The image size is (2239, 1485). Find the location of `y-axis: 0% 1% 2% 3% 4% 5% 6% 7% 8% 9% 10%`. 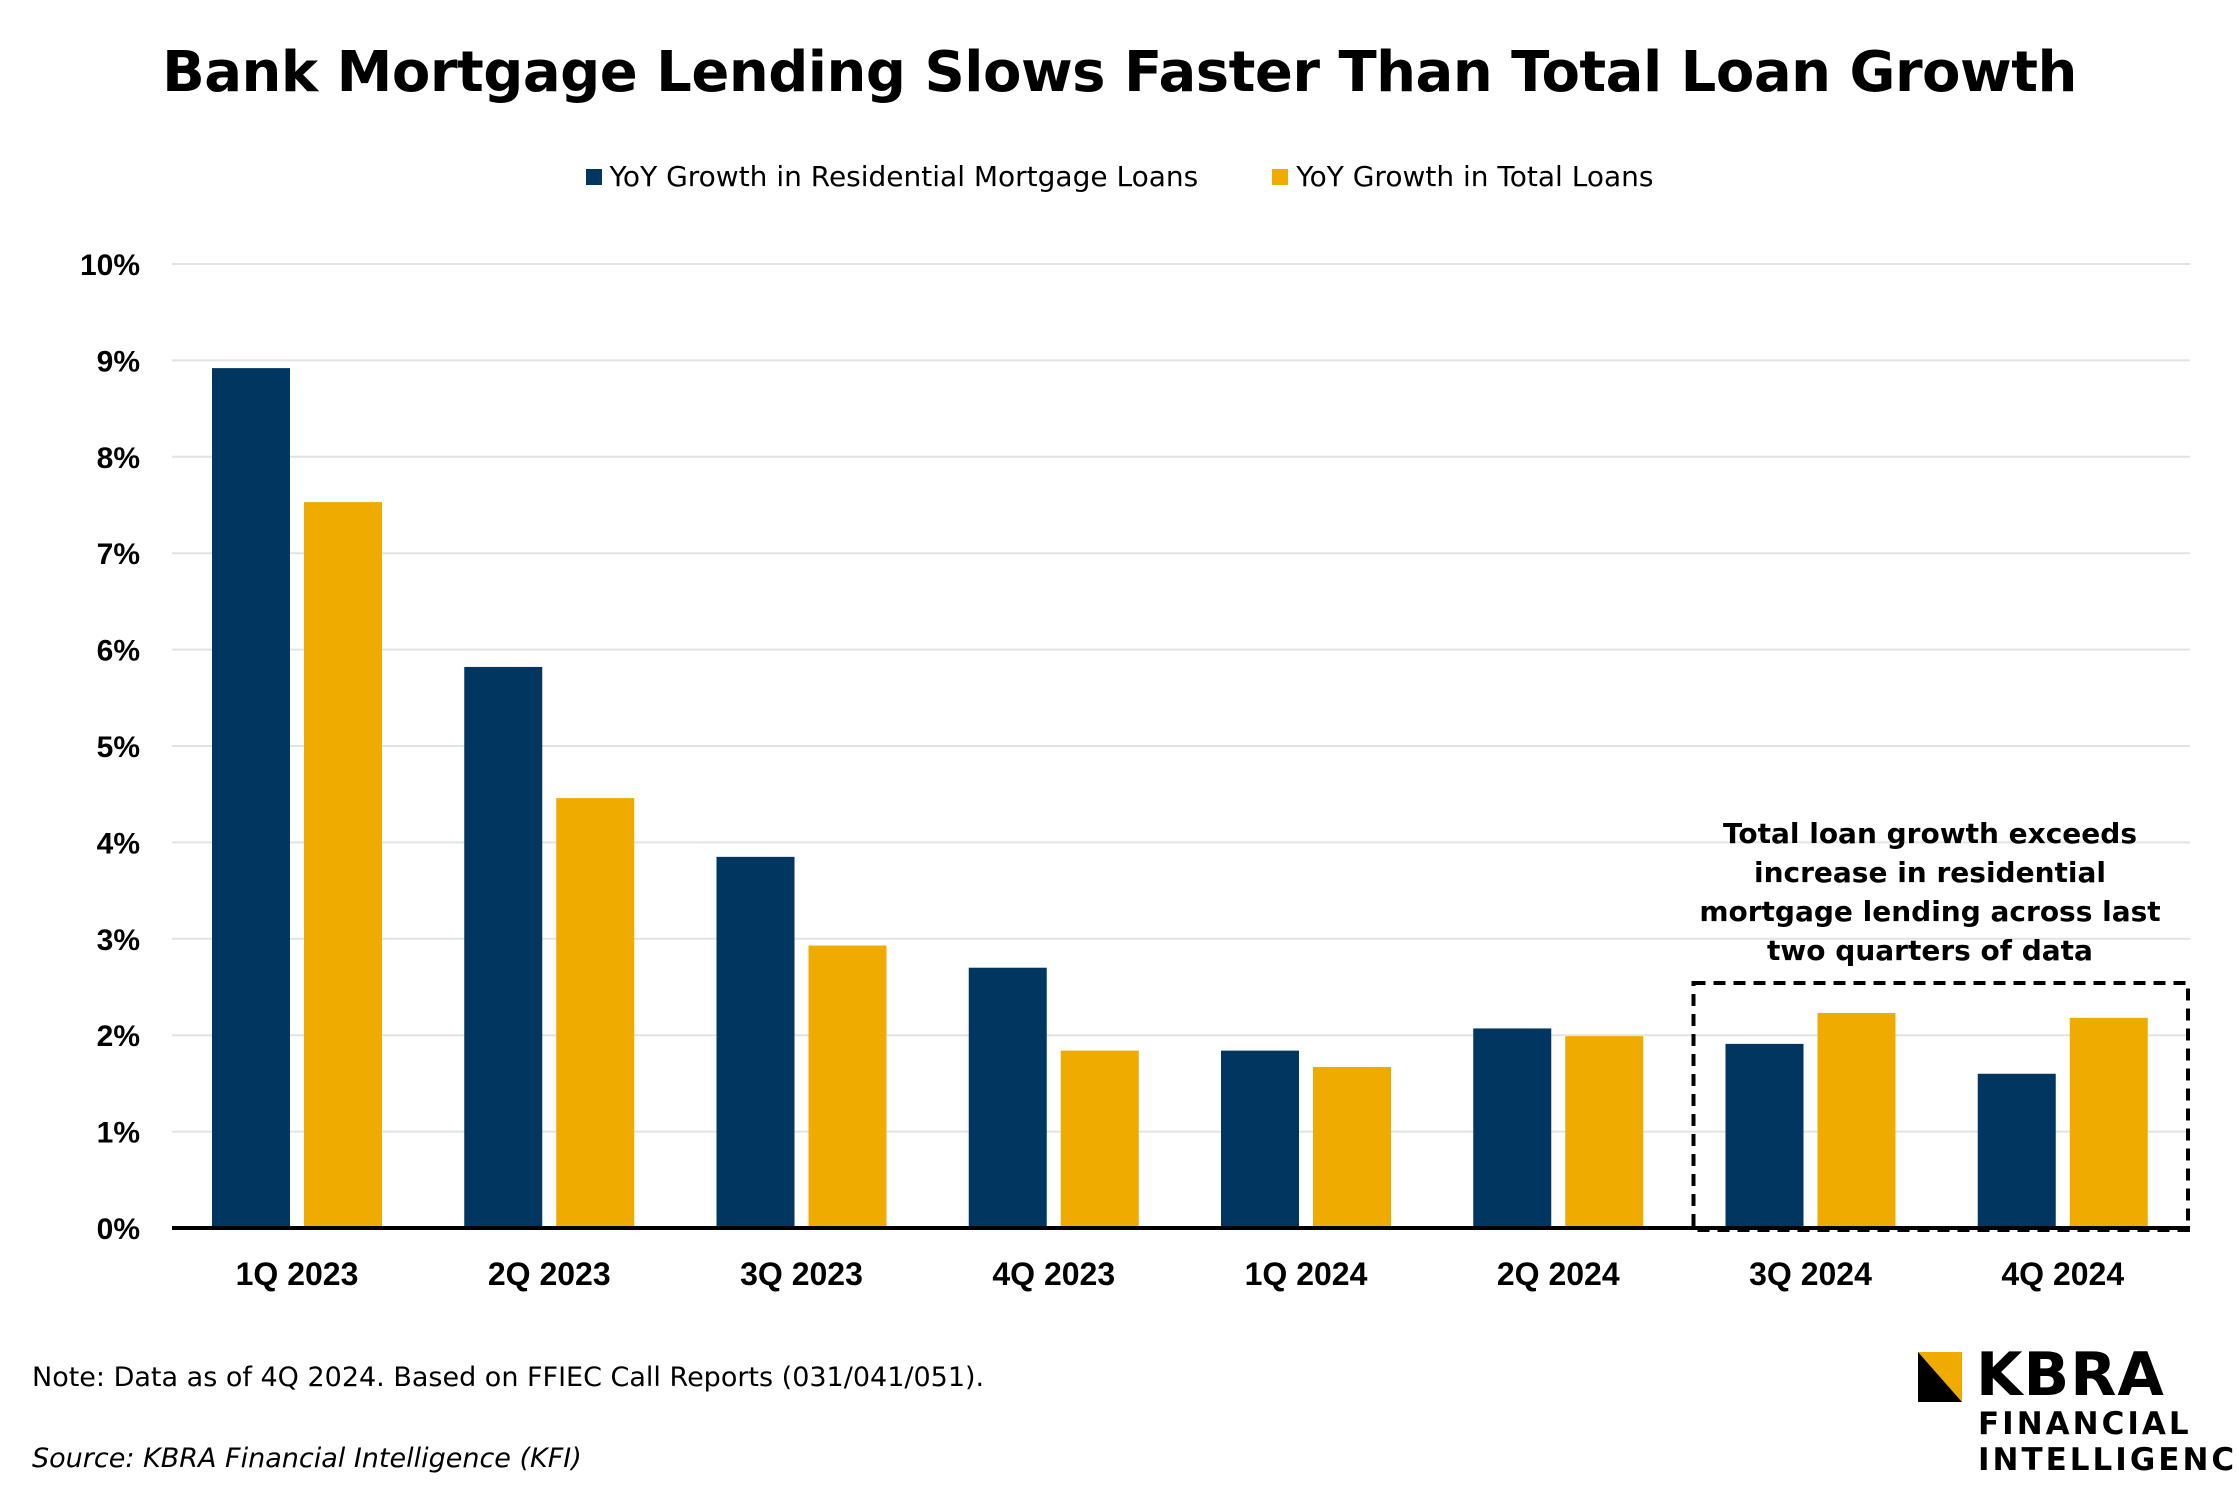

y-axis: 0% 1% 2% 3% 4% 5% 6% 7% 8% 9% 10% is located at coordinates (110, 747).